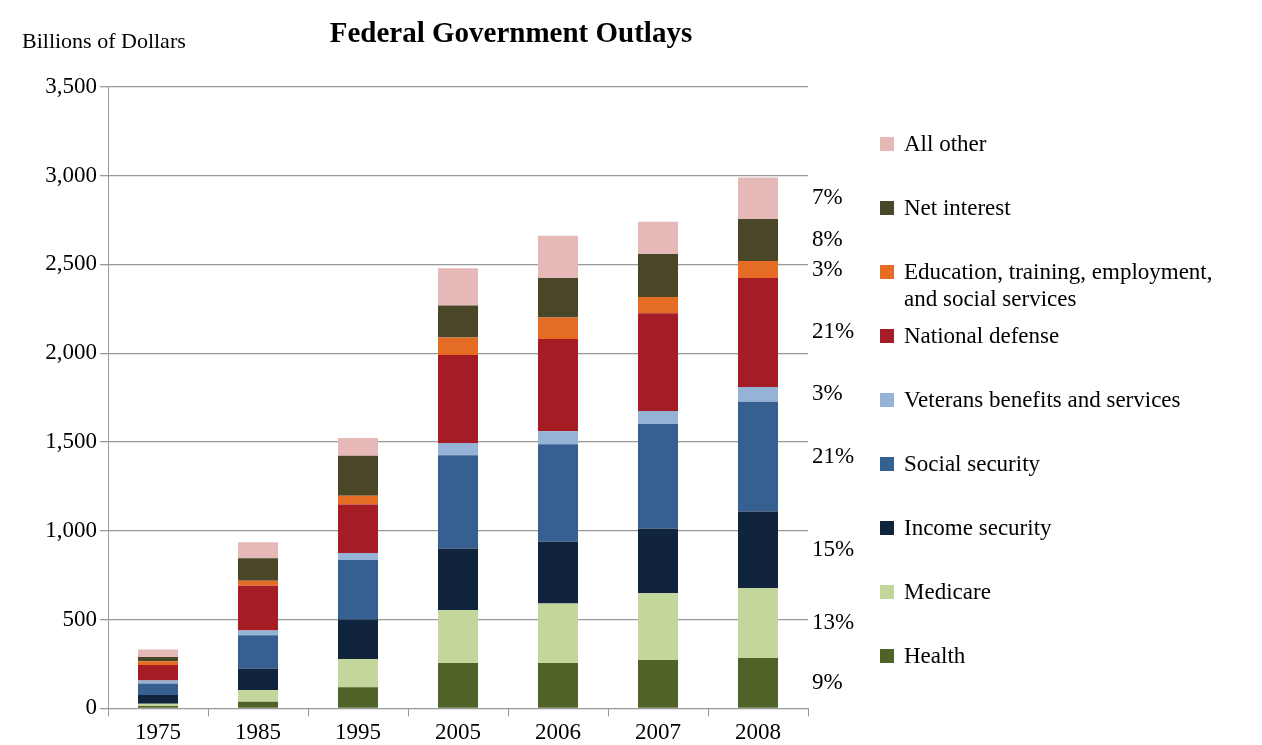  Describe the element at coordinates (104, 41) in the screenshot. I see `y-axis-title: Billions of Dollars` at that location.